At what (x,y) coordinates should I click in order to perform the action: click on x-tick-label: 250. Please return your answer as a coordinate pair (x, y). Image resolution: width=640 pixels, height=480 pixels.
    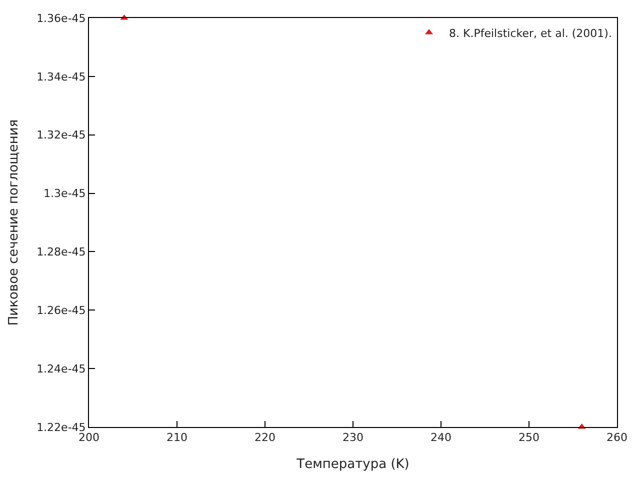
    Looking at the image, I should click on (529, 437).